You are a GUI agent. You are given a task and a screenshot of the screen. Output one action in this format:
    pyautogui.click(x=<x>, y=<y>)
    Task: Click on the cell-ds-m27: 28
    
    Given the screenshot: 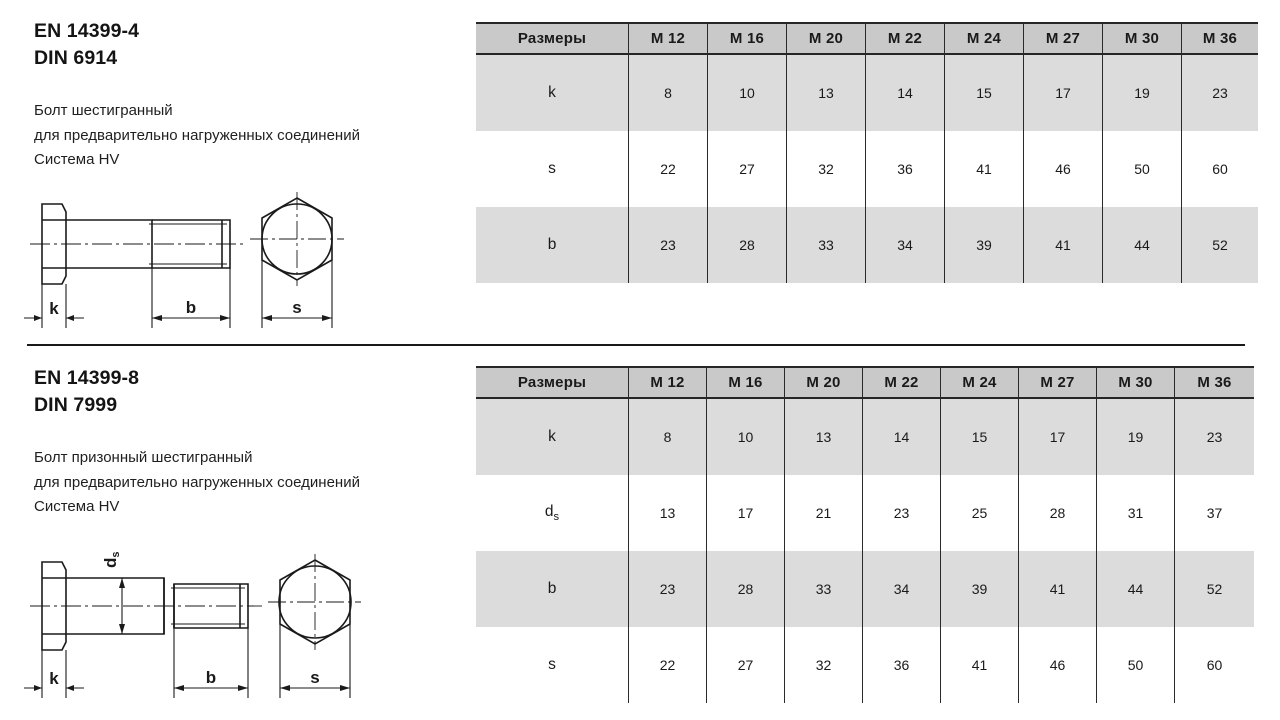 What is the action you would take?
    pyautogui.click(x=1057, y=513)
    